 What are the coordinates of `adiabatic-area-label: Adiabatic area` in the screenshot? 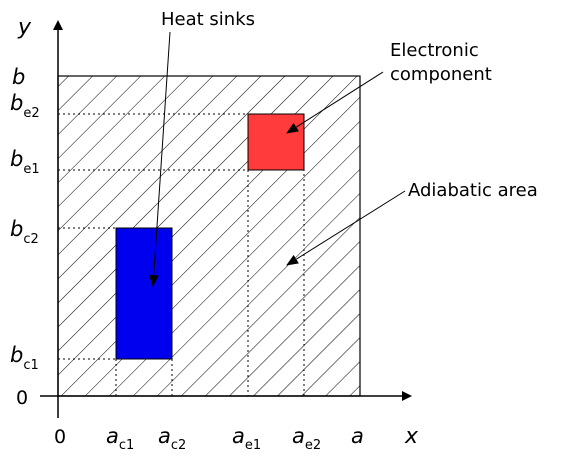 It's located at (473, 190).